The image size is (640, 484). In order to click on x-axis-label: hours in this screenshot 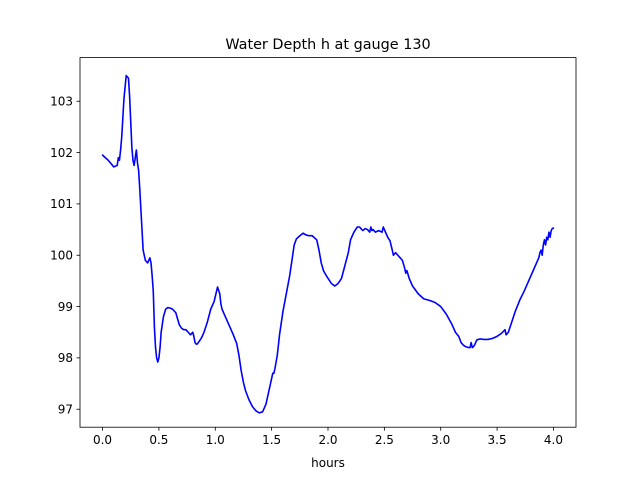, I will do `click(328, 463)`.